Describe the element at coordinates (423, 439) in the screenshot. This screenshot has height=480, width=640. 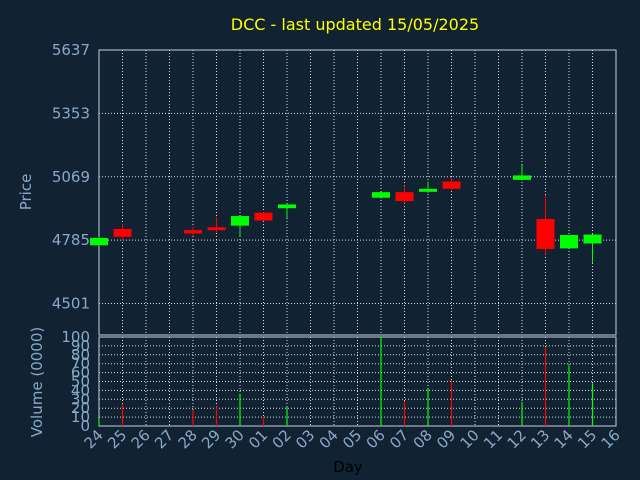
I see `x-tick-label: 08` at that location.